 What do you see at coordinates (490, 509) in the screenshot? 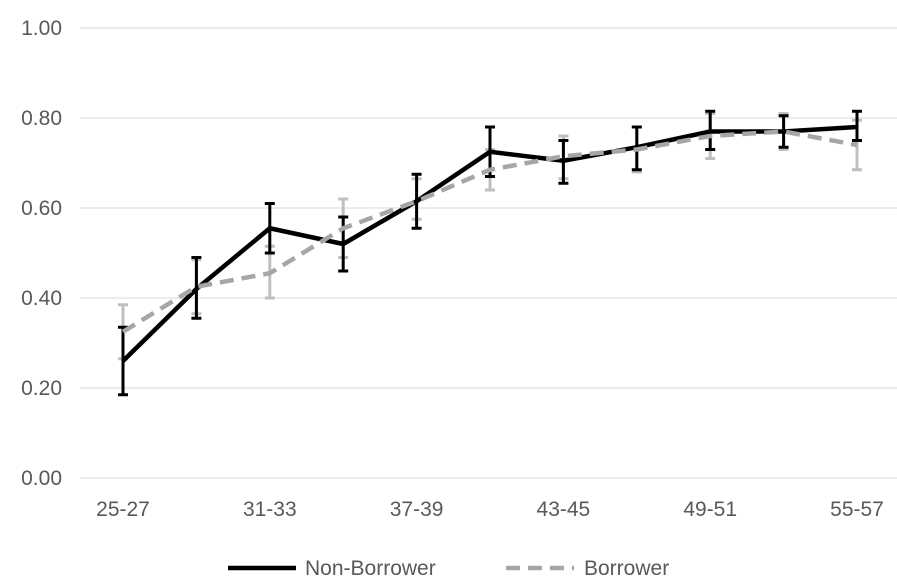
I see `x-axis-tick-labels: 25-27 31-33 37-39 43-45 49-51 55-57` at bounding box center [490, 509].